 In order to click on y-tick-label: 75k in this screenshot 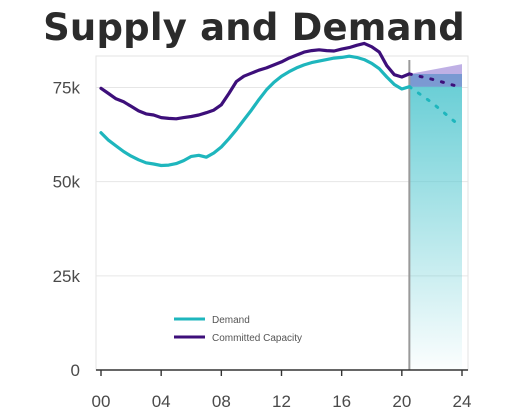, I will do `click(67, 88)`.